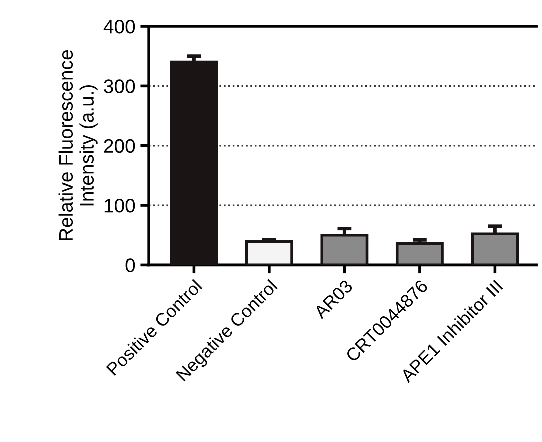 The width and height of the screenshot is (542, 442). I want to click on y-tick-label: 100, so click(120, 206).